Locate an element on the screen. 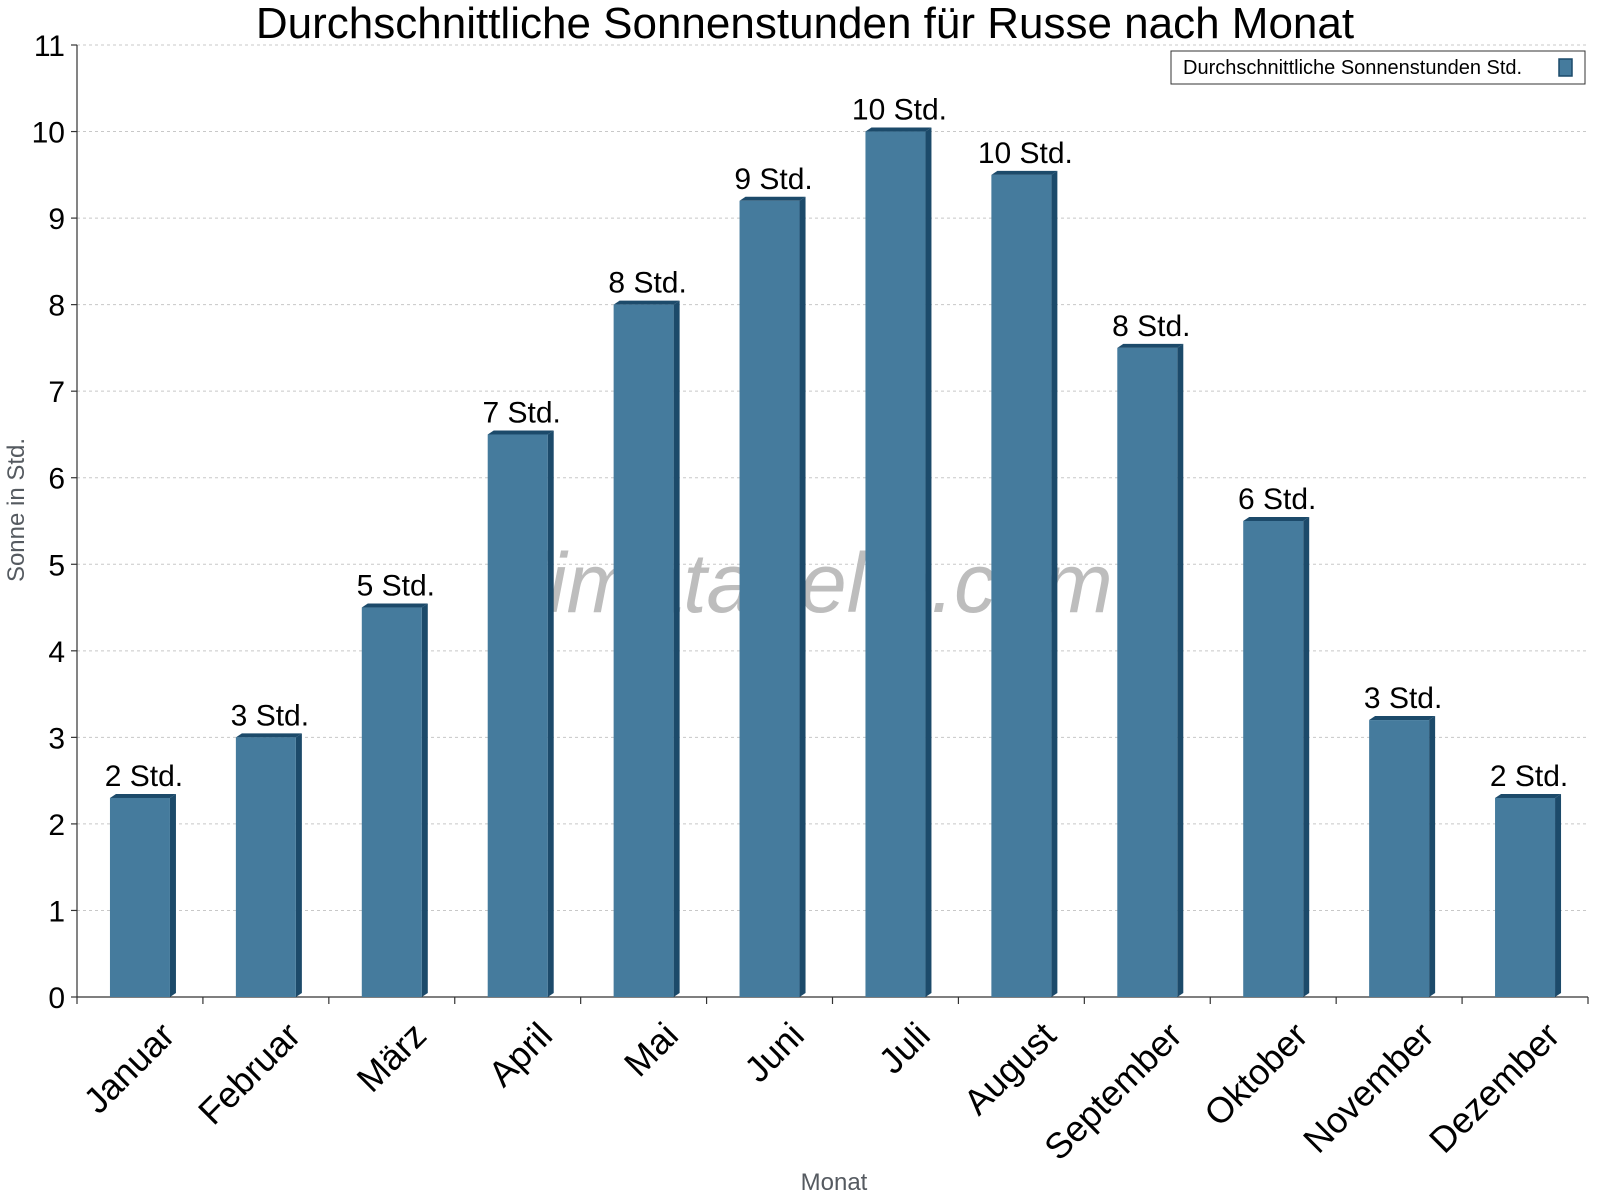  legend: Durchschnittliche Sonnenstunden Std. is located at coordinates (1378, 67).